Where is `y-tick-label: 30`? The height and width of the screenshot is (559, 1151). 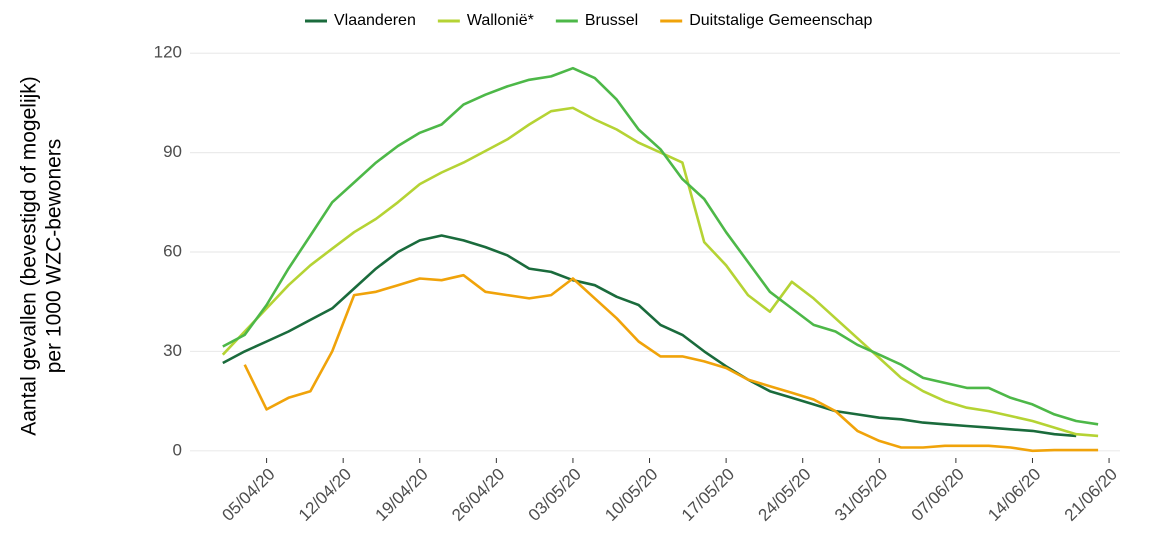 y-tick-label: 30 is located at coordinates (172, 350).